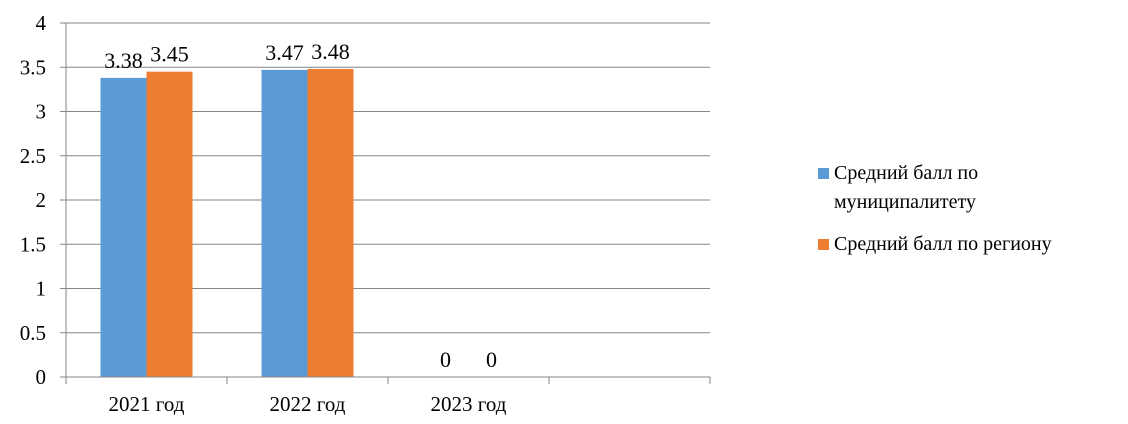 Image resolution: width=1128 pixels, height=424 pixels. What do you see at coordinates (906, 173) in the screenshot?
I see `legend-label: Средний балл по` at bounding box center [906, 173].